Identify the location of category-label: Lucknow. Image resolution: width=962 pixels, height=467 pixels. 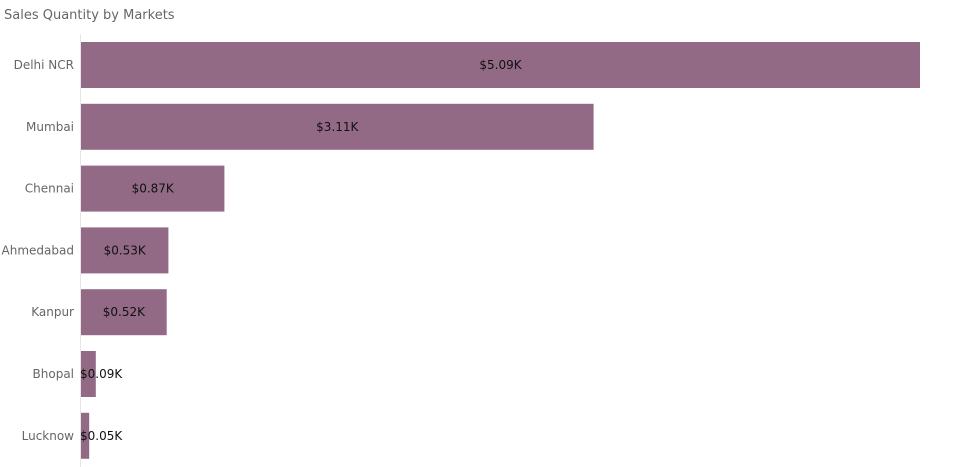
(48, 436).